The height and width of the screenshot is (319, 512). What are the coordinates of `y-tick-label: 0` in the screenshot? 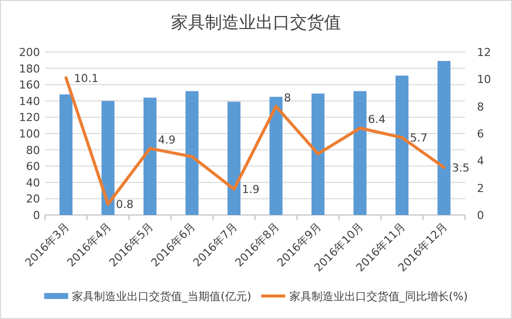 It's located at (36, 215).